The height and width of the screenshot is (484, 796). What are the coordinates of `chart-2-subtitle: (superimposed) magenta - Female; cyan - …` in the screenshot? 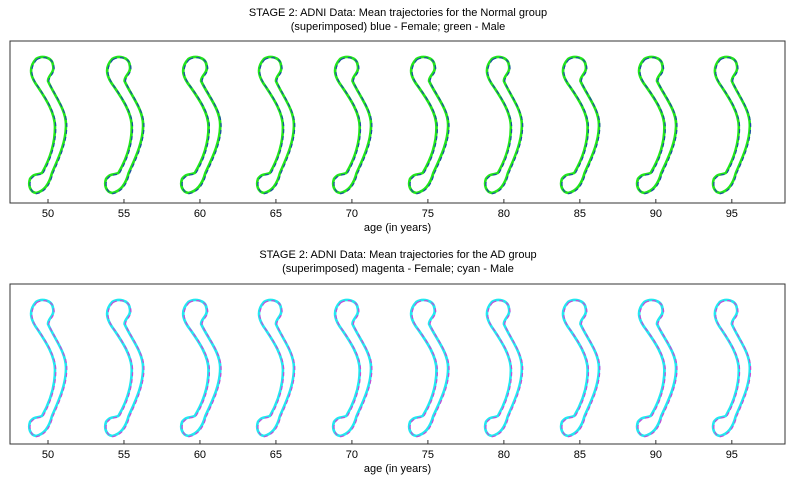 It's located at (398, 269).